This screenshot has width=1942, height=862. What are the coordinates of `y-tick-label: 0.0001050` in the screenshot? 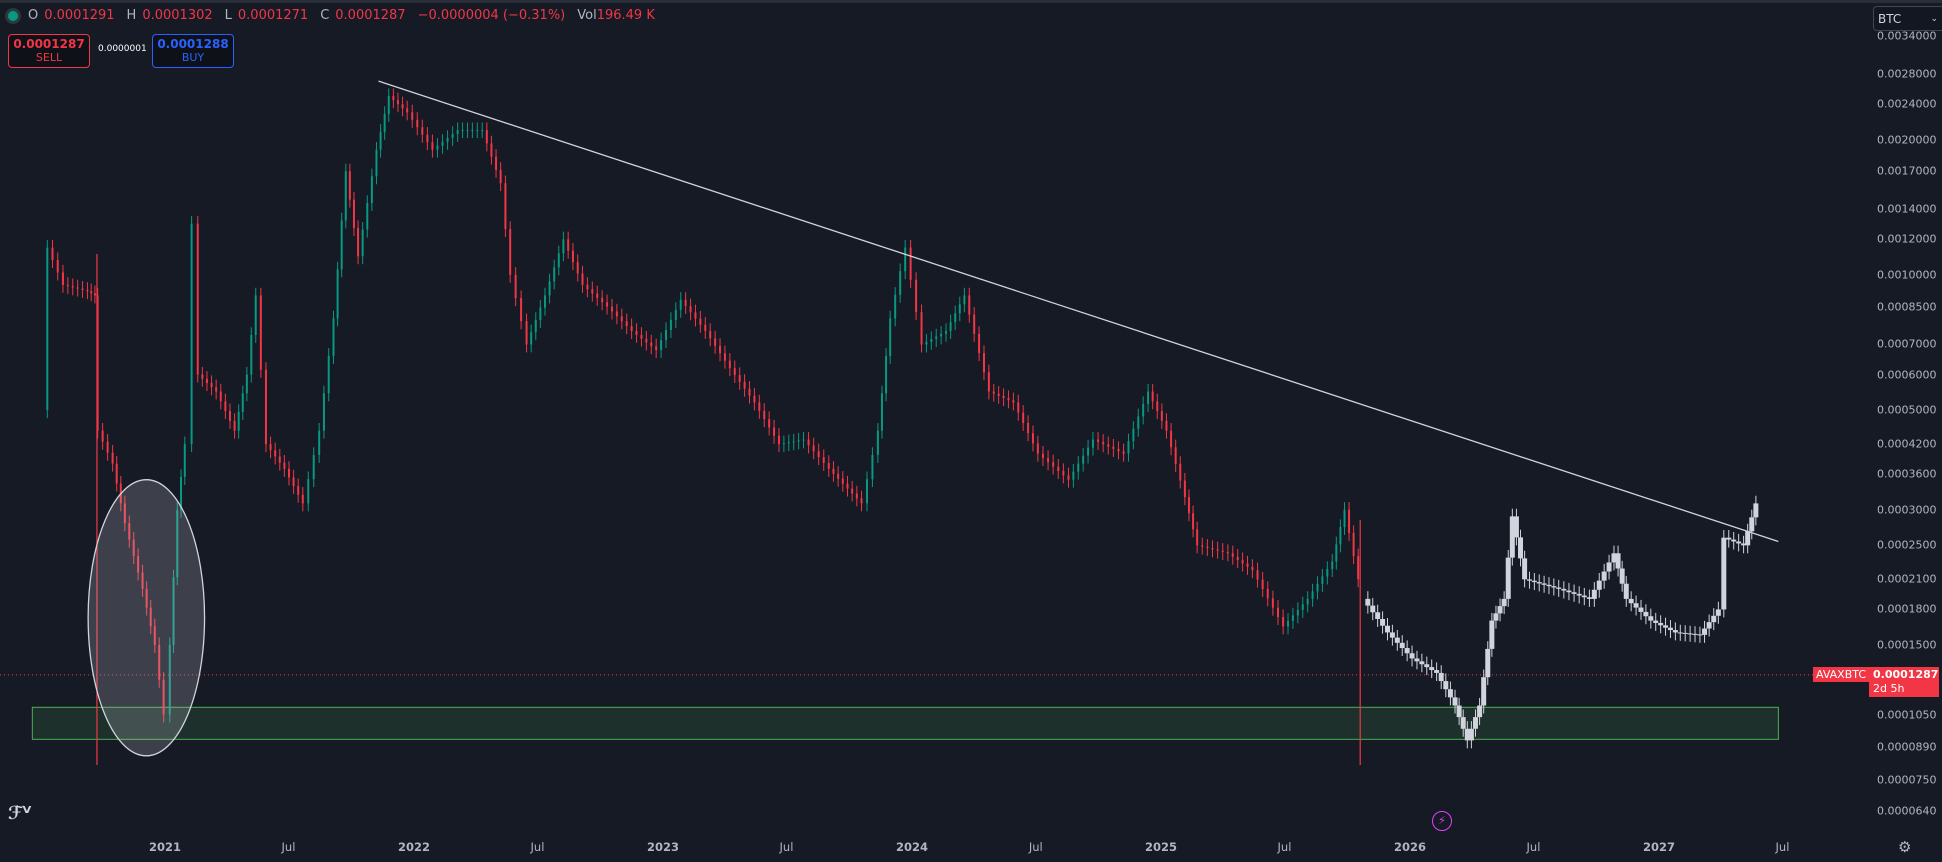 It's located at (1907, 715).